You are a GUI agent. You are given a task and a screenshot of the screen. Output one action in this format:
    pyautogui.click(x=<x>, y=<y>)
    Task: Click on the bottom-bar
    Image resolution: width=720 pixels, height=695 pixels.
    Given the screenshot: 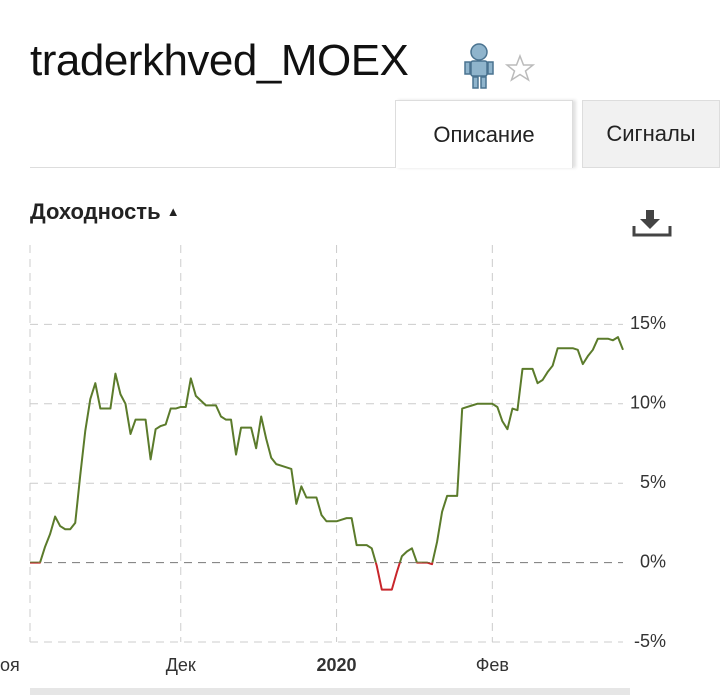 What is the action you would take?
    pyautogui.click(x=330, y=691)
    